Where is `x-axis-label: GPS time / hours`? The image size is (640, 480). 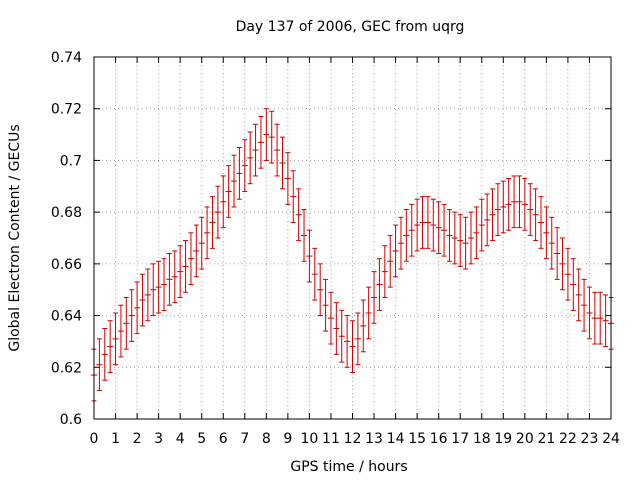
x-axis-label: GPS time / hours is located at coordinates (348, 467).